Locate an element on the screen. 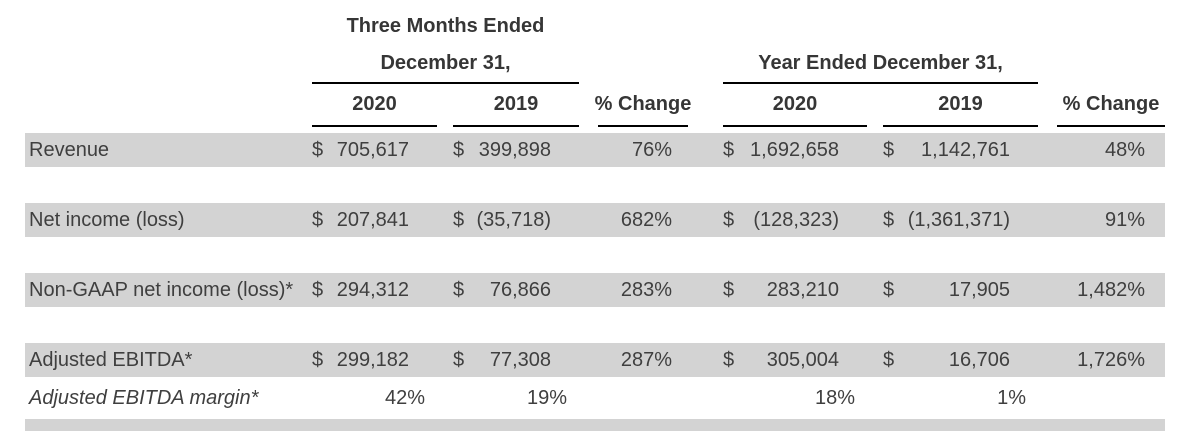  cell-value: 294,312 is located at coordinates (372, 290).